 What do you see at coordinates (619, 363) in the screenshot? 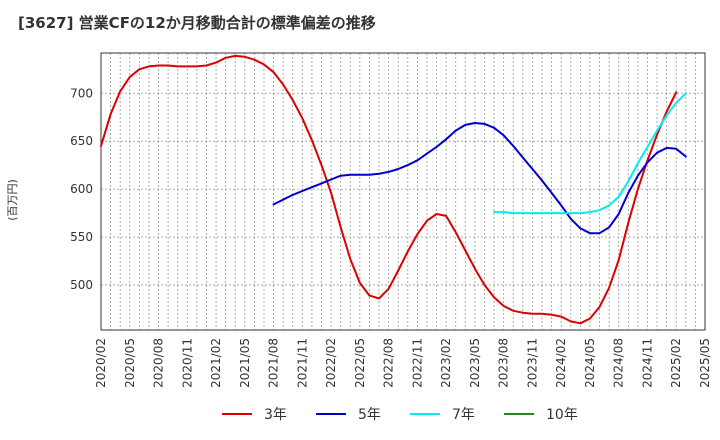
I see `x-tick-label: 2024/08` at bounding box center [619, 363].